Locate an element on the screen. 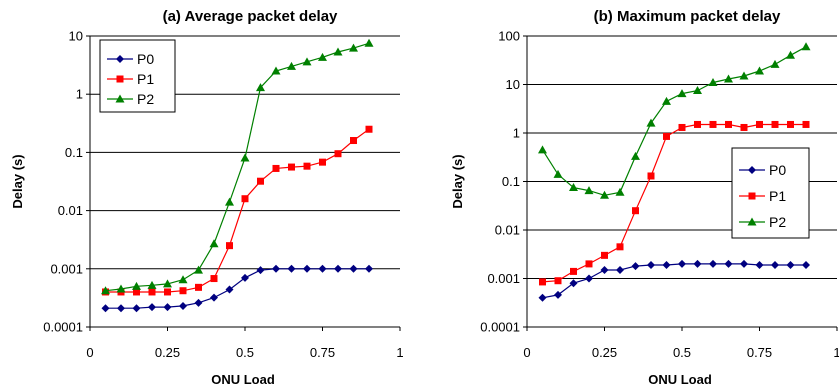  series-p1 is located at coordinates (674, 203).